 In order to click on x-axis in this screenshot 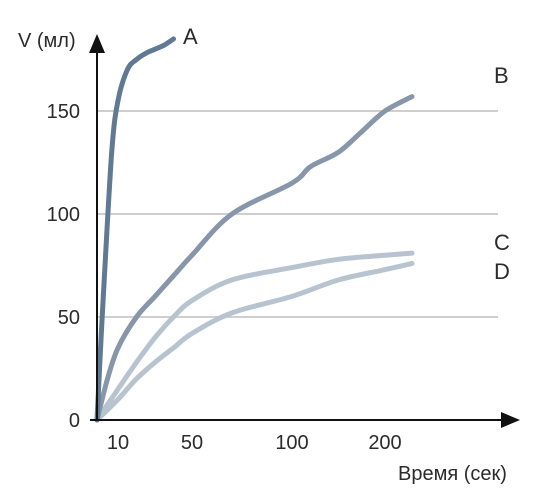, I will do `click(305, 420)`.